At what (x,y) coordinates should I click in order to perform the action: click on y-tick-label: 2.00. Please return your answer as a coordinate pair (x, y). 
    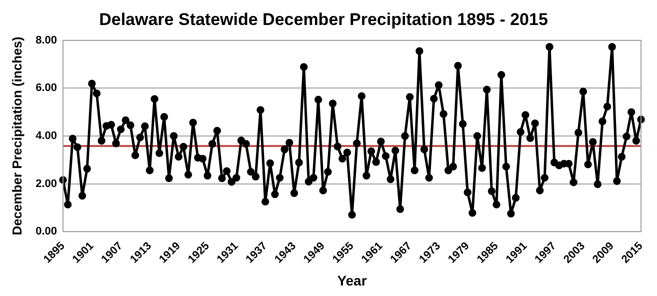
    Looking at the image, I should click on (47, 184).